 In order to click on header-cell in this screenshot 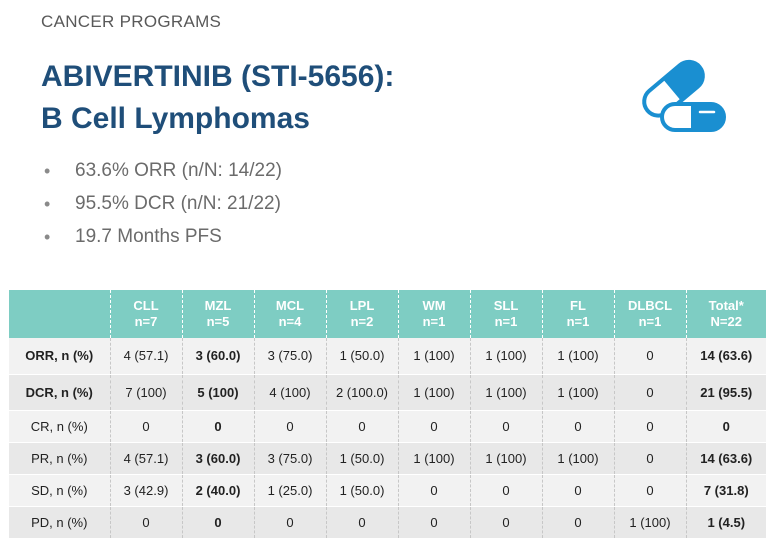, I will do `click(59, 314)`.